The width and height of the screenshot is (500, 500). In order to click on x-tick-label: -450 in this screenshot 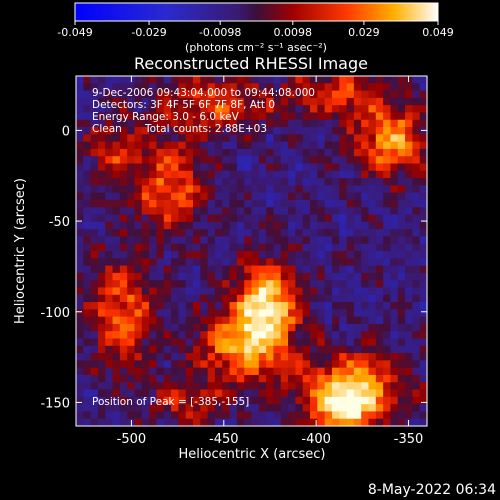, I will do `click(224, 439)`.